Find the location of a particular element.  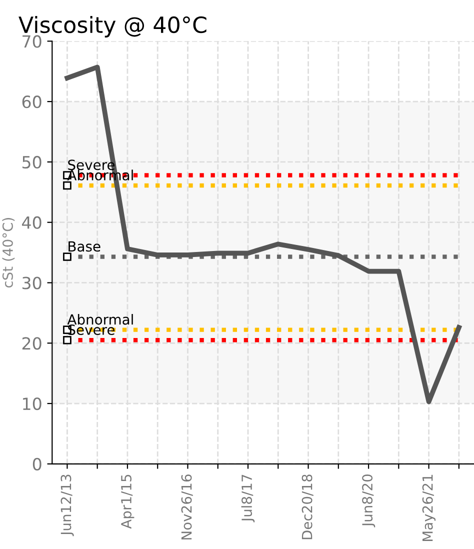

x-tick-label: May26/21 is located at coordinates (429, 508).